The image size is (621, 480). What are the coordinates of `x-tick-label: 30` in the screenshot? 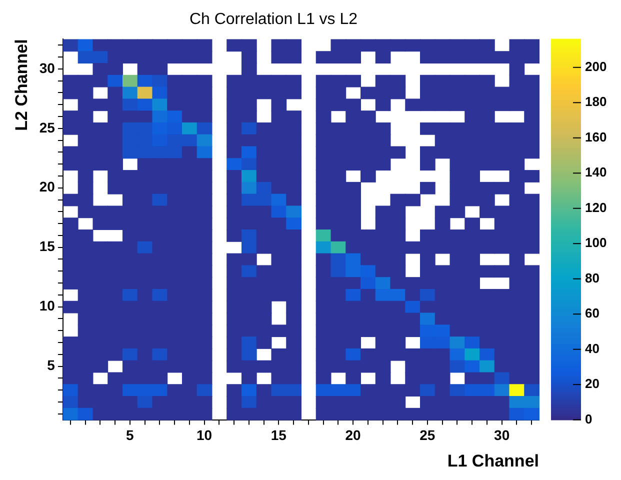 It's located at (502, 435).